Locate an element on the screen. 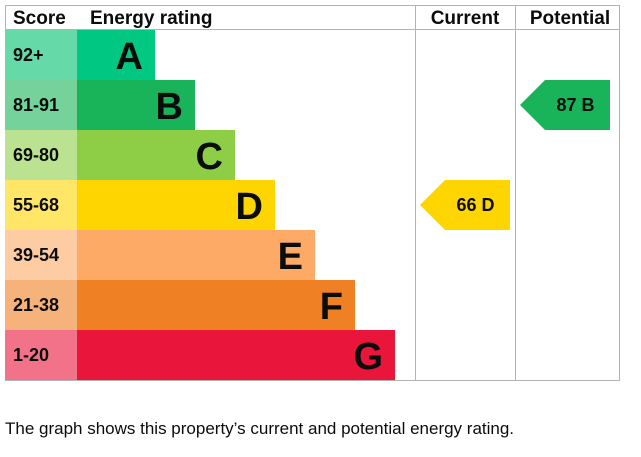 The height and width of the screenshot is (457, 641). rating-bar-a is located at coordinates (116, 55).